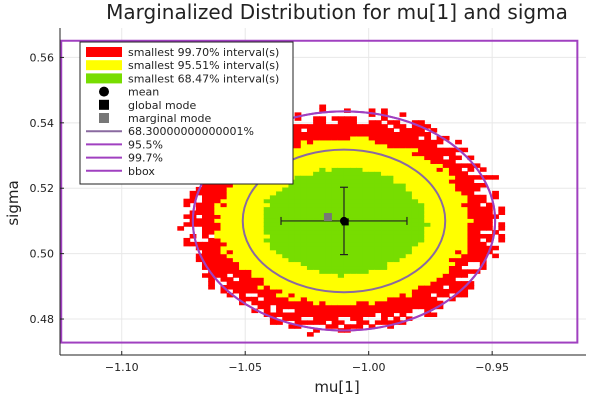 This screenshot has height=400, width=600. What do you see at coordinates (203, 65) in the screenshot?
I see `legend-label: smallest 95.51% interval(s)` at bounding box center [203, 65].